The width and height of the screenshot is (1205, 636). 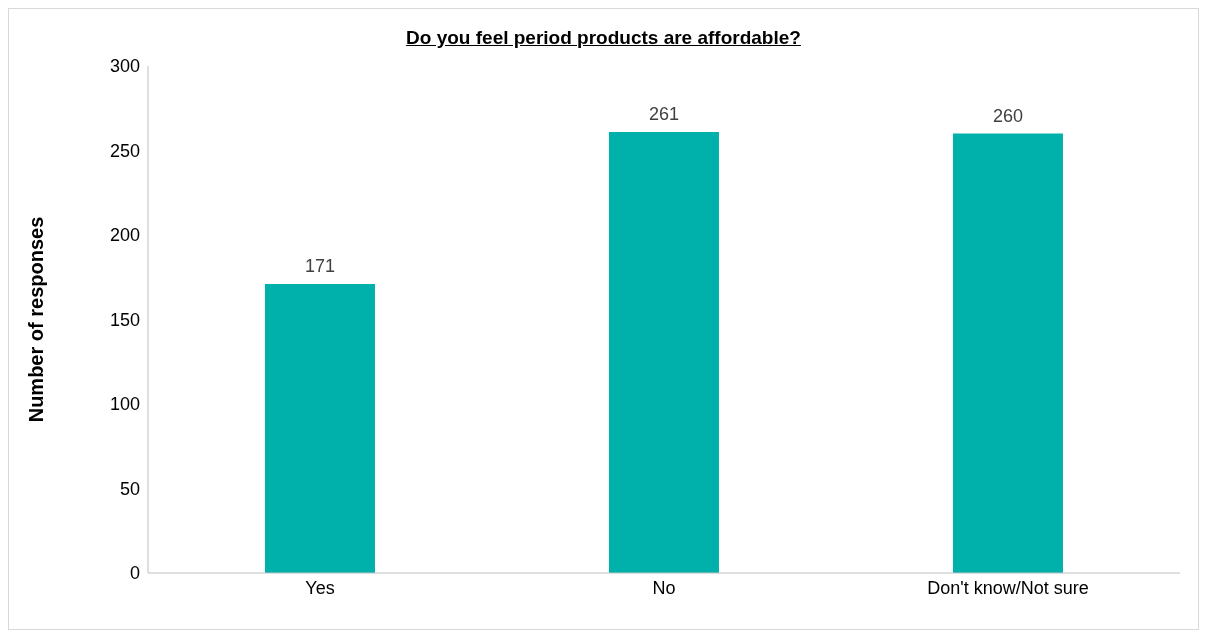 I want to click on data-label: 261, so click(x=663, y=113).